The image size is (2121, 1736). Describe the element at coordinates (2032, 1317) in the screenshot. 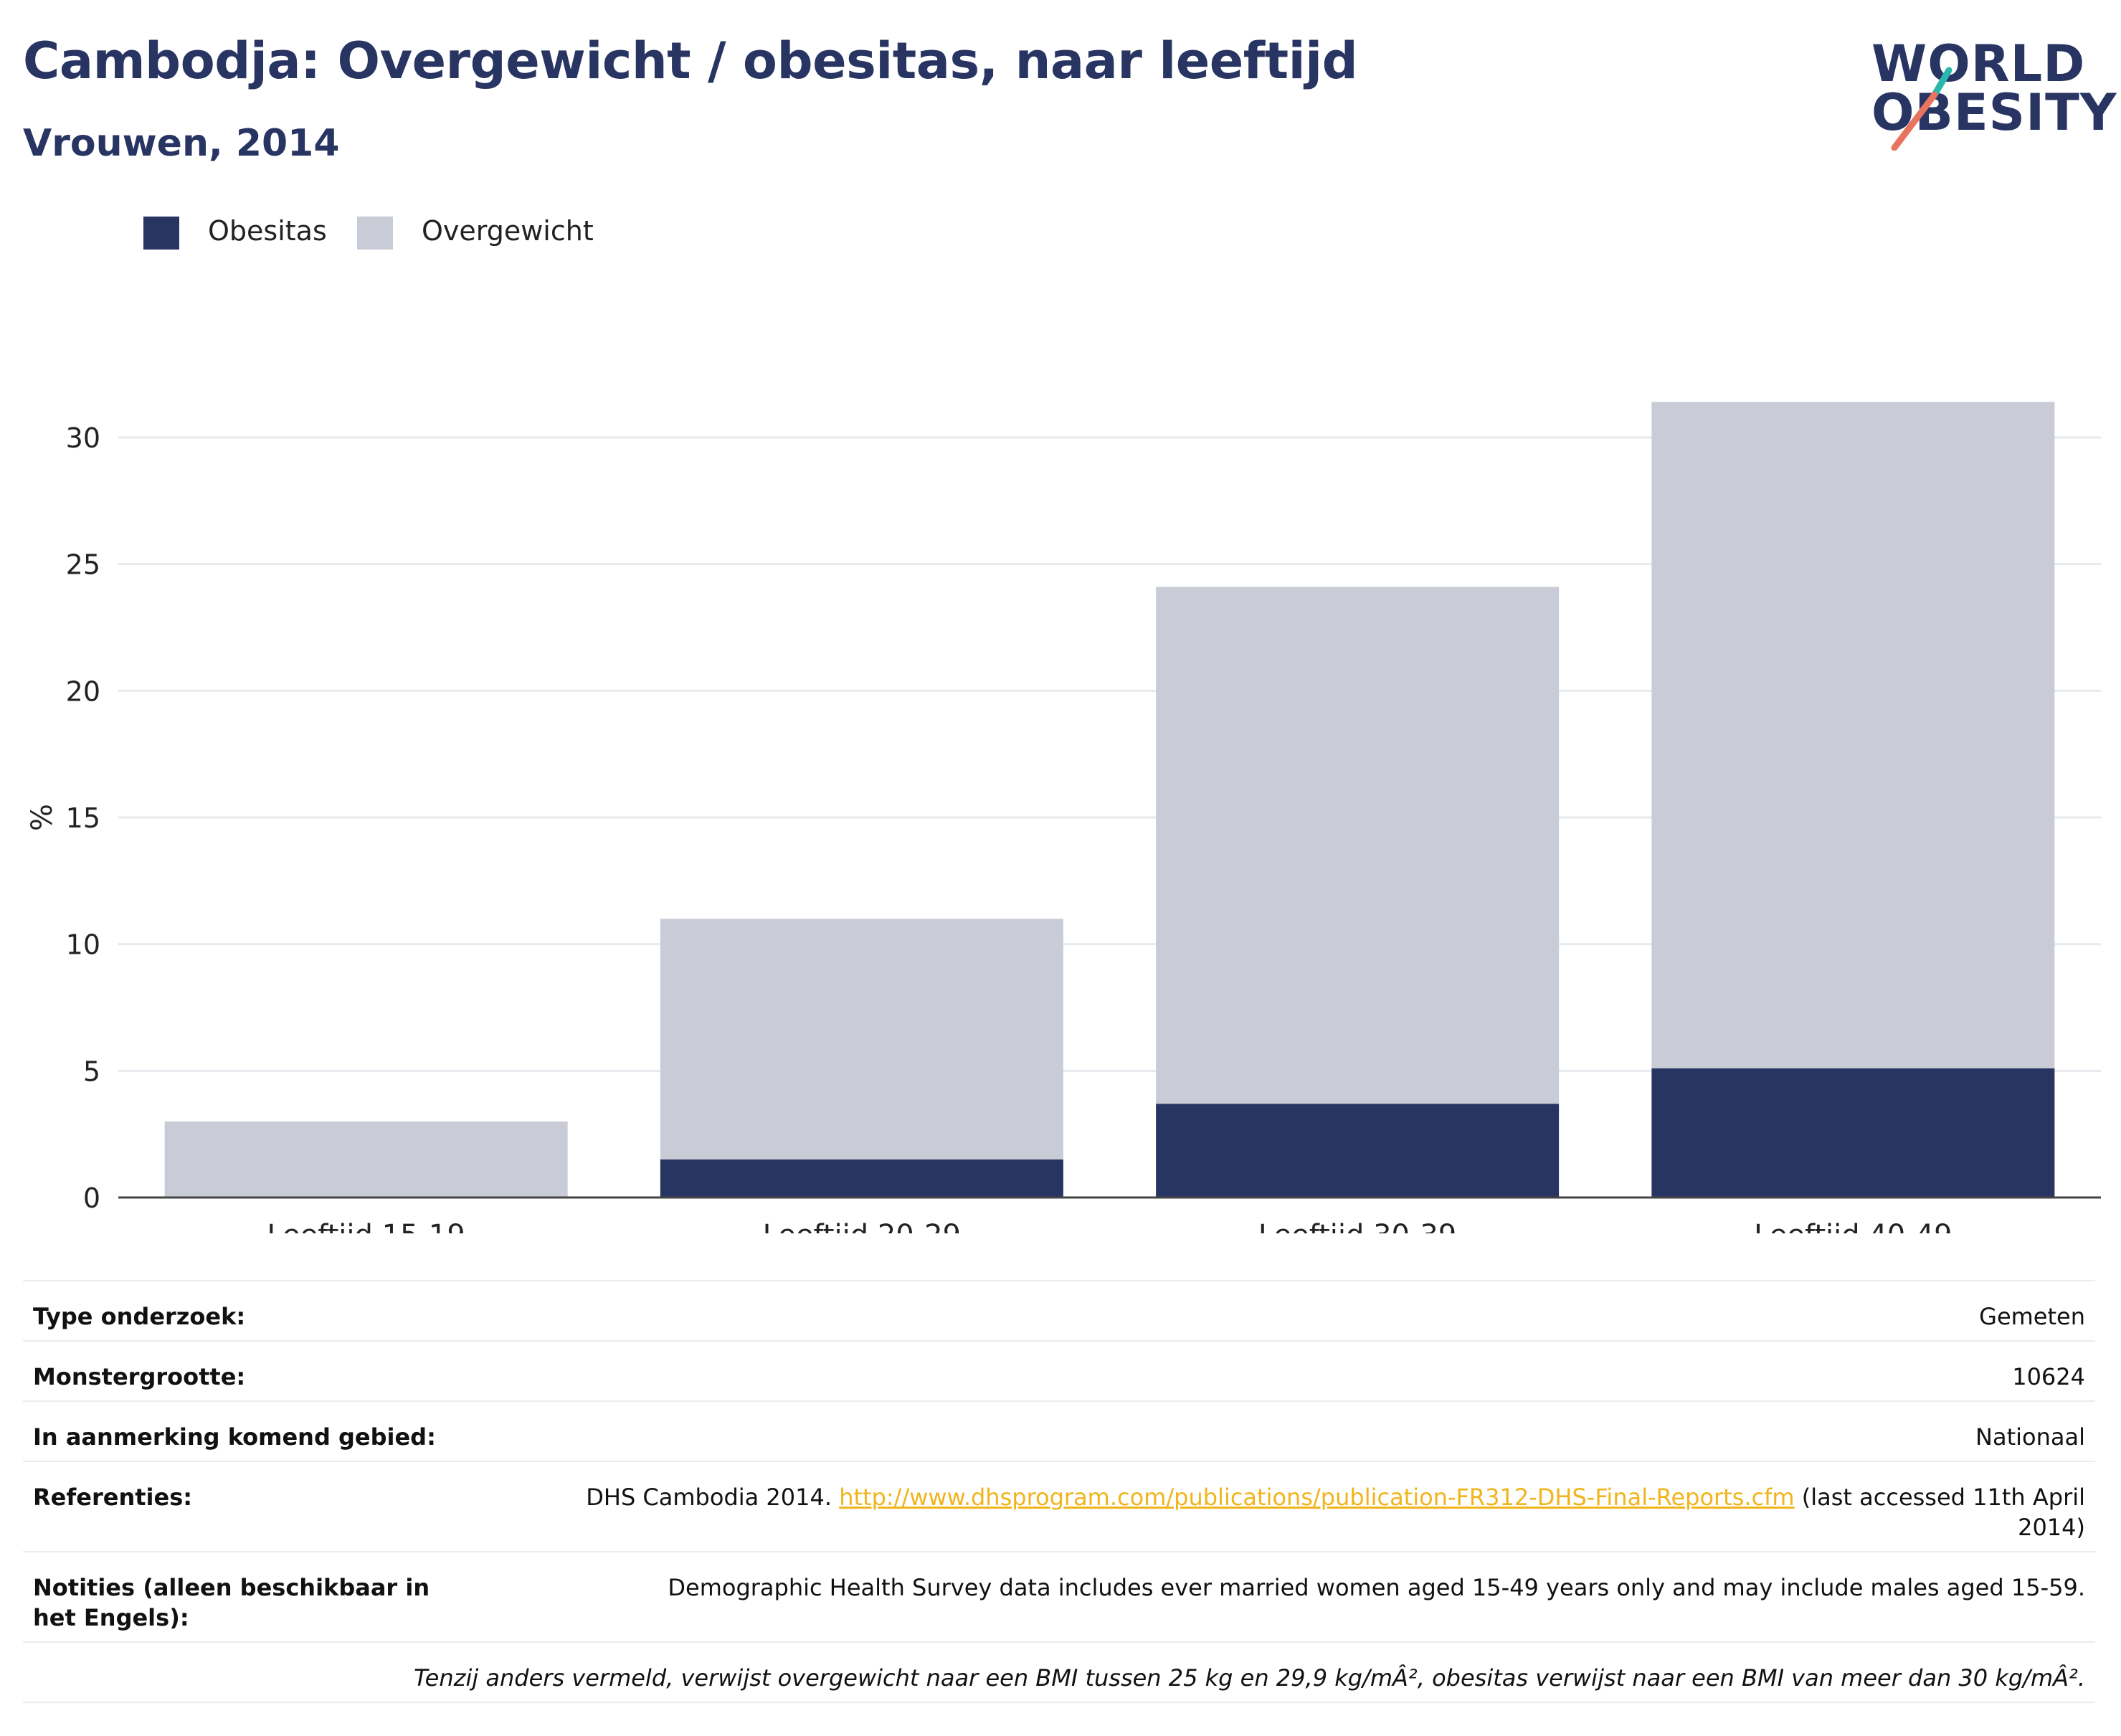

I see `info-value: Gemeten` at that location.